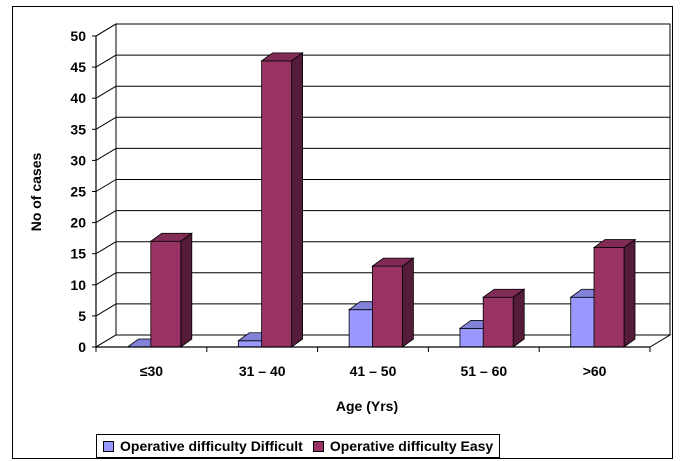 This screenshot has width=685, height=461. Describe the element at coordinates (373, 362) in the screenshot. I see `x-tick-labels: ≤30 31 – 40 41 – 50 51 – 60 >60` at that location.